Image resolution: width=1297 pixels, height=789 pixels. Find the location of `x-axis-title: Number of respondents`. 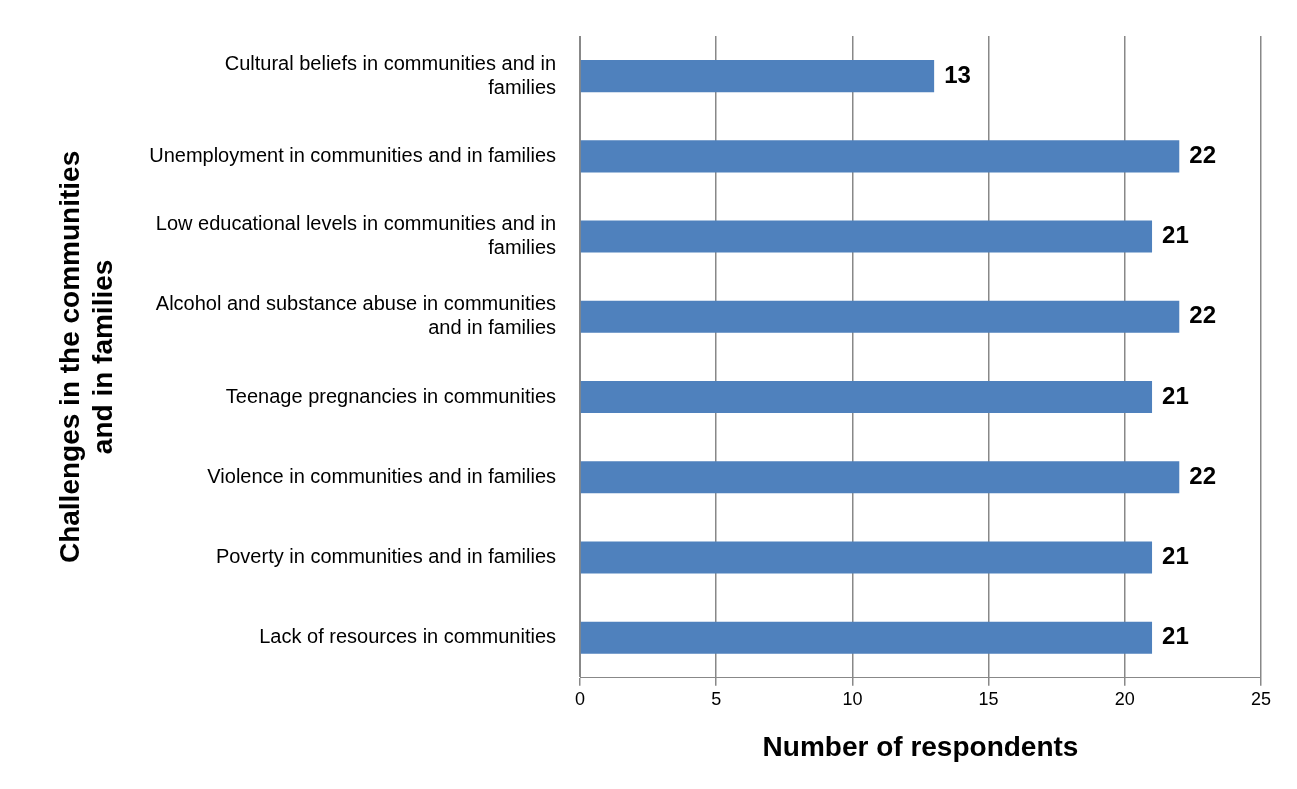

x-axis-title: Number of respondents is located at coordinates (920, 746).